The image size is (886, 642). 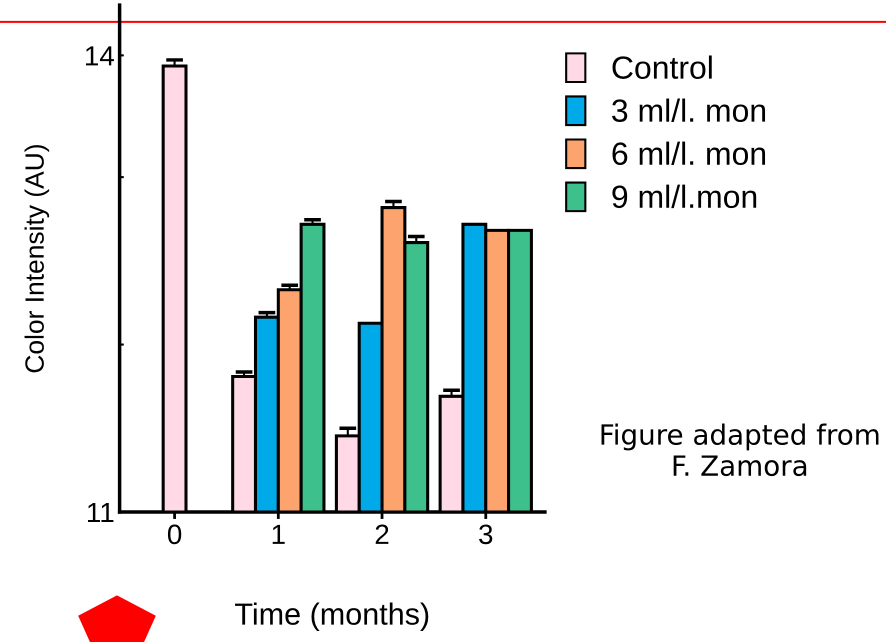 I want to click on text: Figure adapted from F. Zamora, so click(x=740, y=450).